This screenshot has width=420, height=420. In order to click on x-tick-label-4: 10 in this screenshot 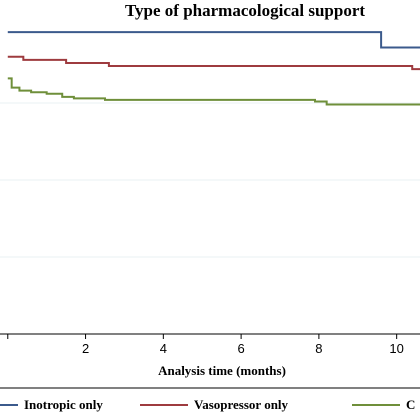, I will do `click(396, 348)`.